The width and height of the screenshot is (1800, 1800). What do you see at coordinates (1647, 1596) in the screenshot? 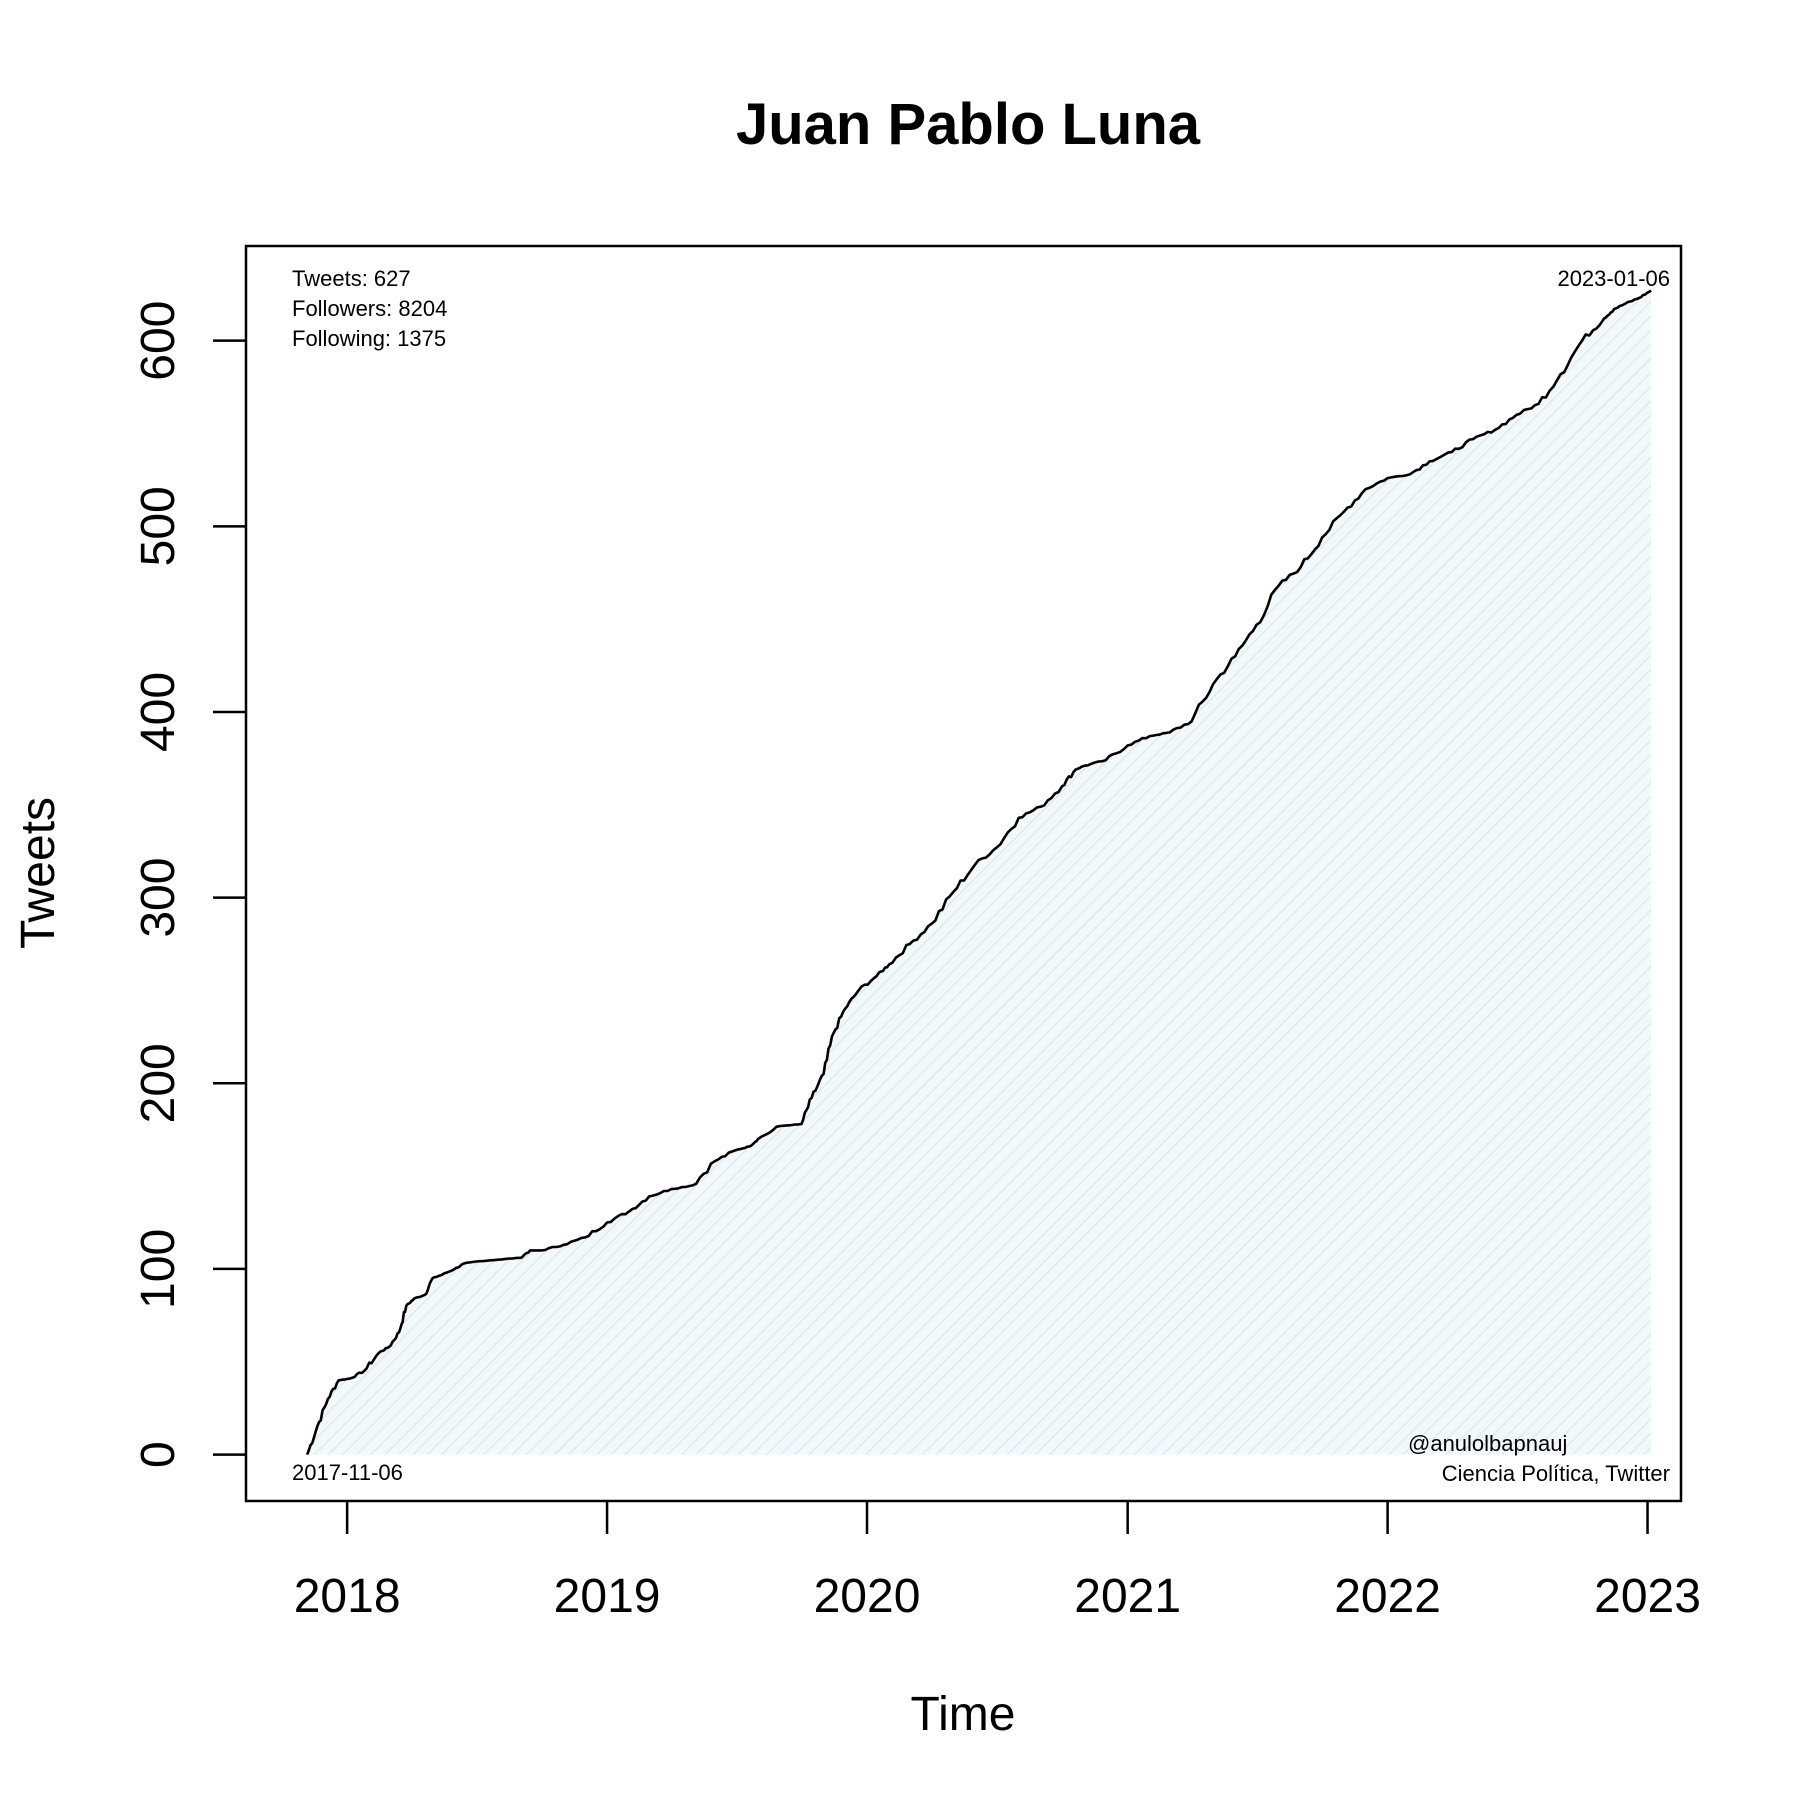
I see `x-tick-label-2023: 2023` at bounding box center [1647, 1596].